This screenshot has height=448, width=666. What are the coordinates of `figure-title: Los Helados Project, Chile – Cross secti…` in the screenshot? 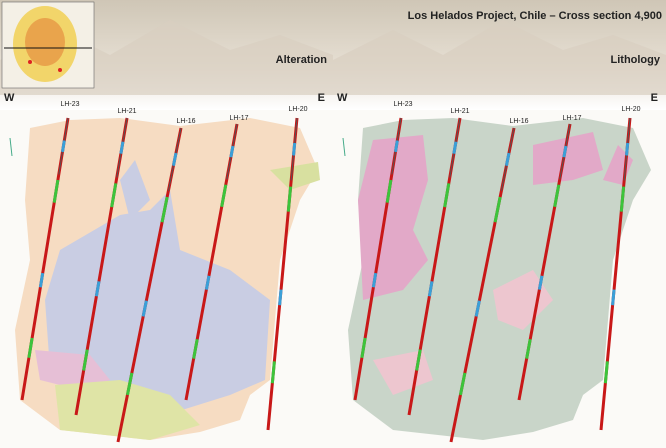 It's located at (535, 16).